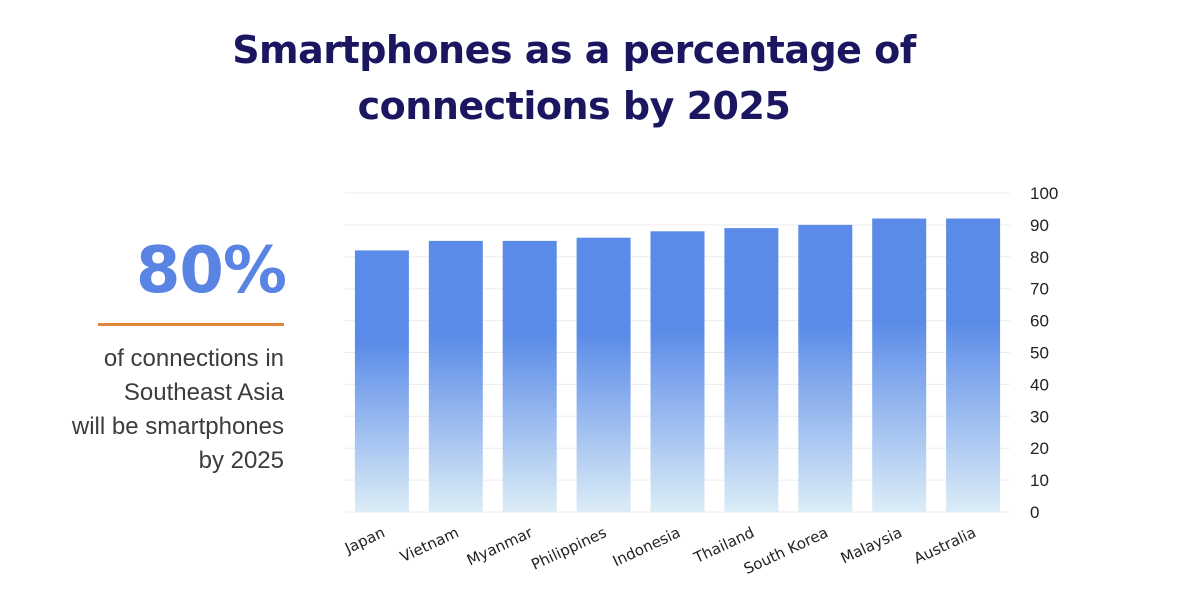 This screenshot has height=608, width=1200. Describe the element at coordinates (429, 544) in the screenshot. I see `x-tick-label: Vietnam` at that location.